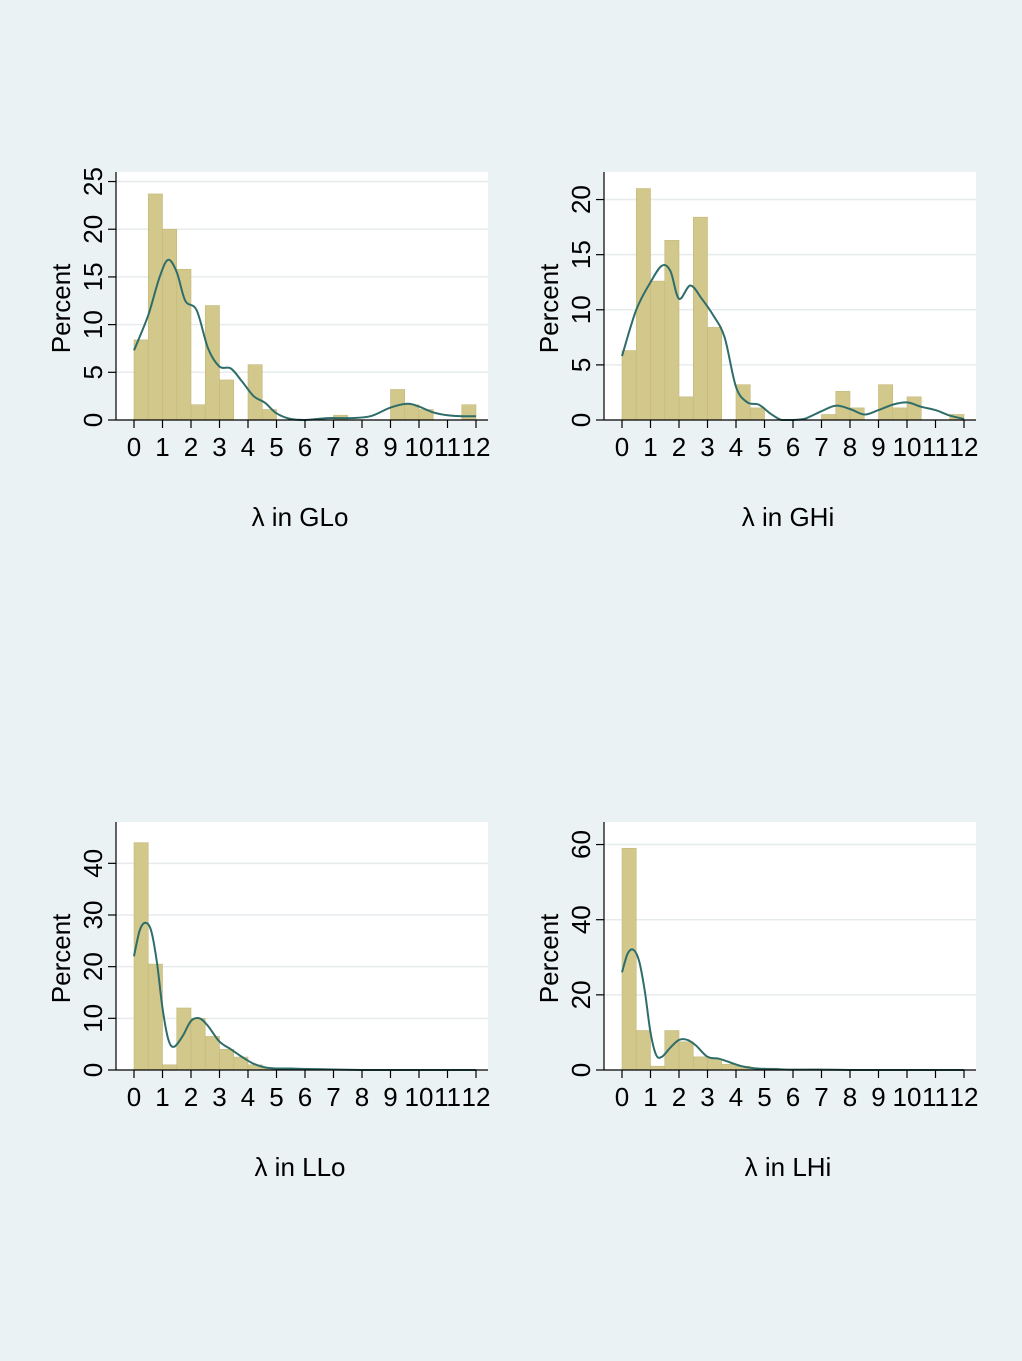 This screenshot has width=1022, height=1361. I want to click on x-axis-title: λ in GLo, so click(300, 517).